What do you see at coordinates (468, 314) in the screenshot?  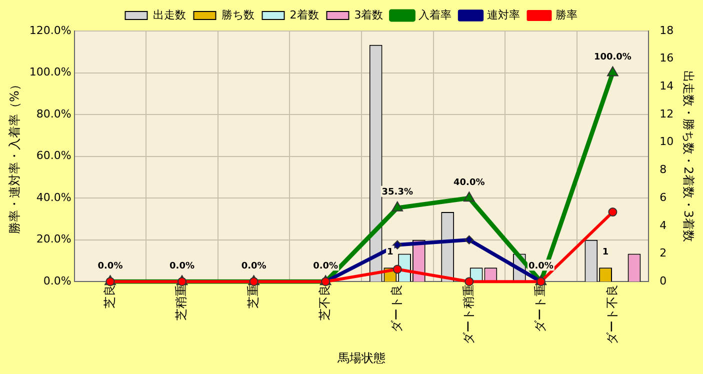 I see `x-tick-label: ダート稍重` at bounding box center [468, 314].